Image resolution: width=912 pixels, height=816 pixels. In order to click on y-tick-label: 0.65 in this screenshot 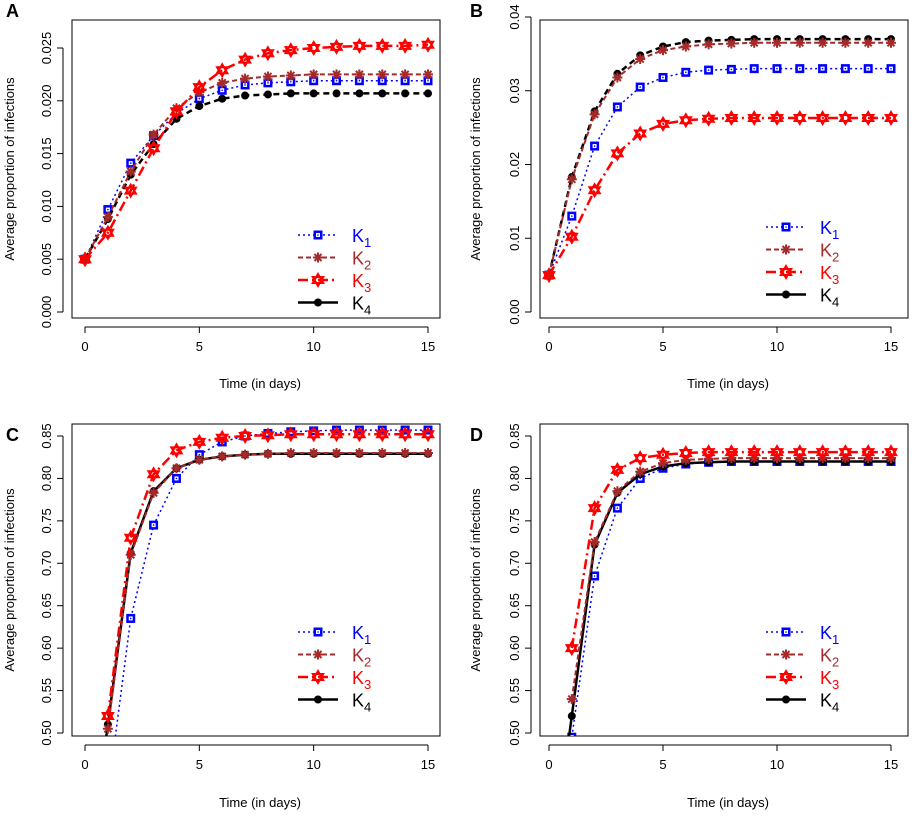, I will do `click(46, 605)`.